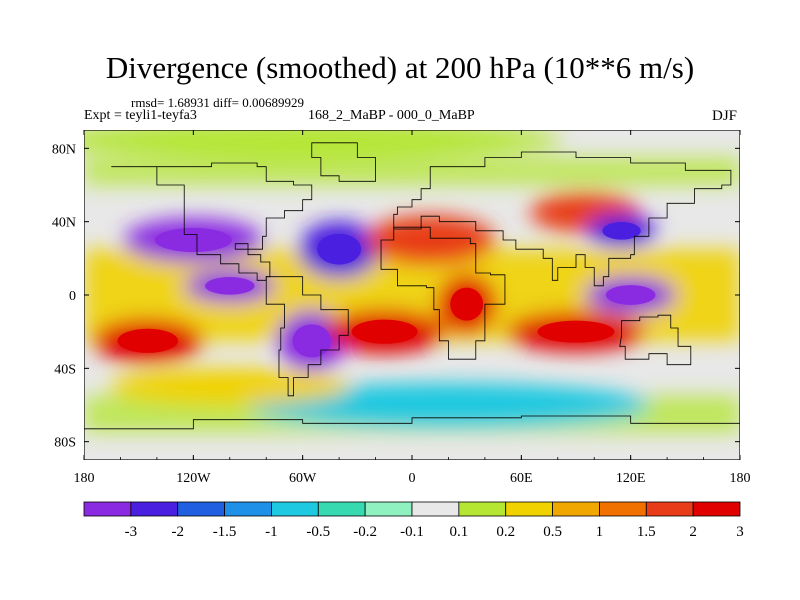 The image size is (800, 600). I want to click on colorbar-label: 0.2, so click(505, 532).